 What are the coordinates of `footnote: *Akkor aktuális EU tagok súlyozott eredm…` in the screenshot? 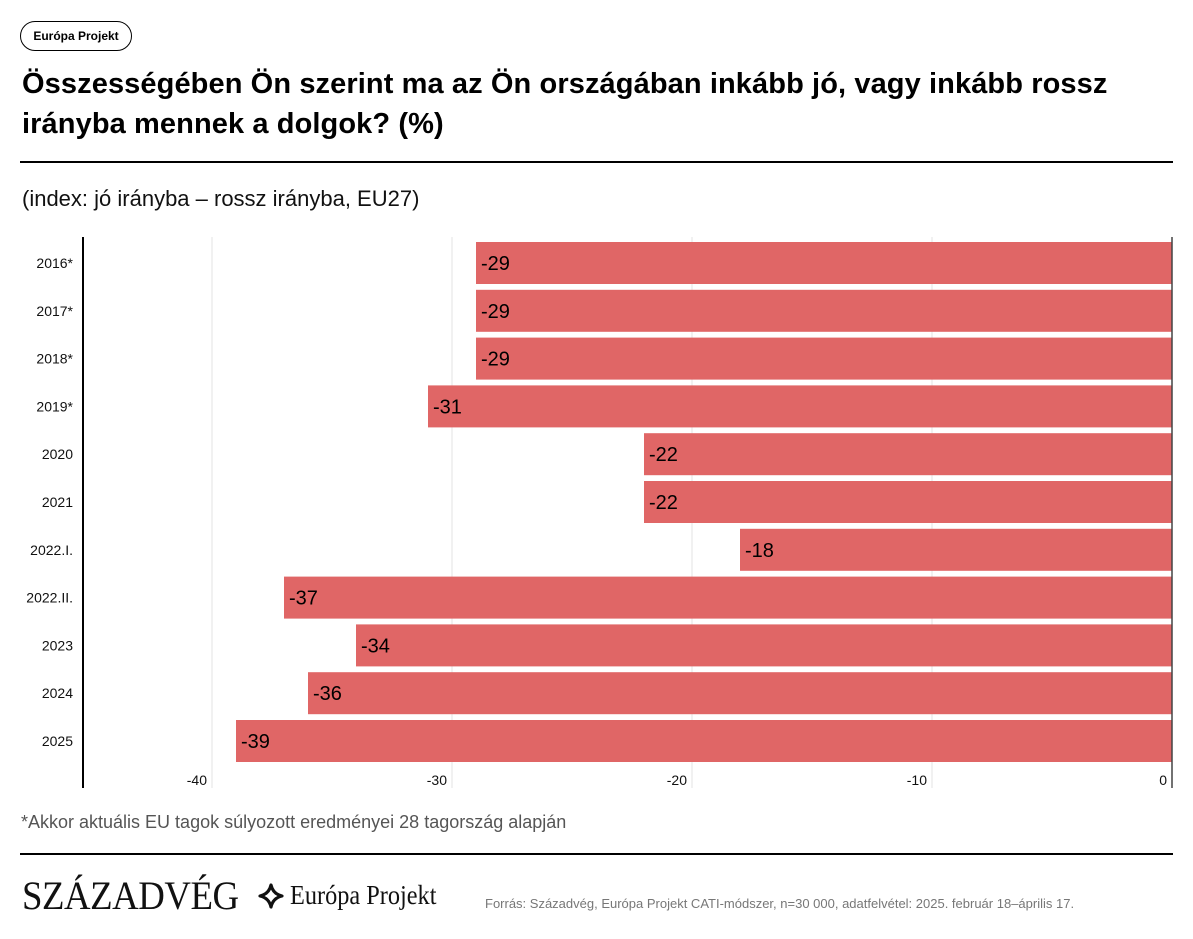 It's located at (294, 822).